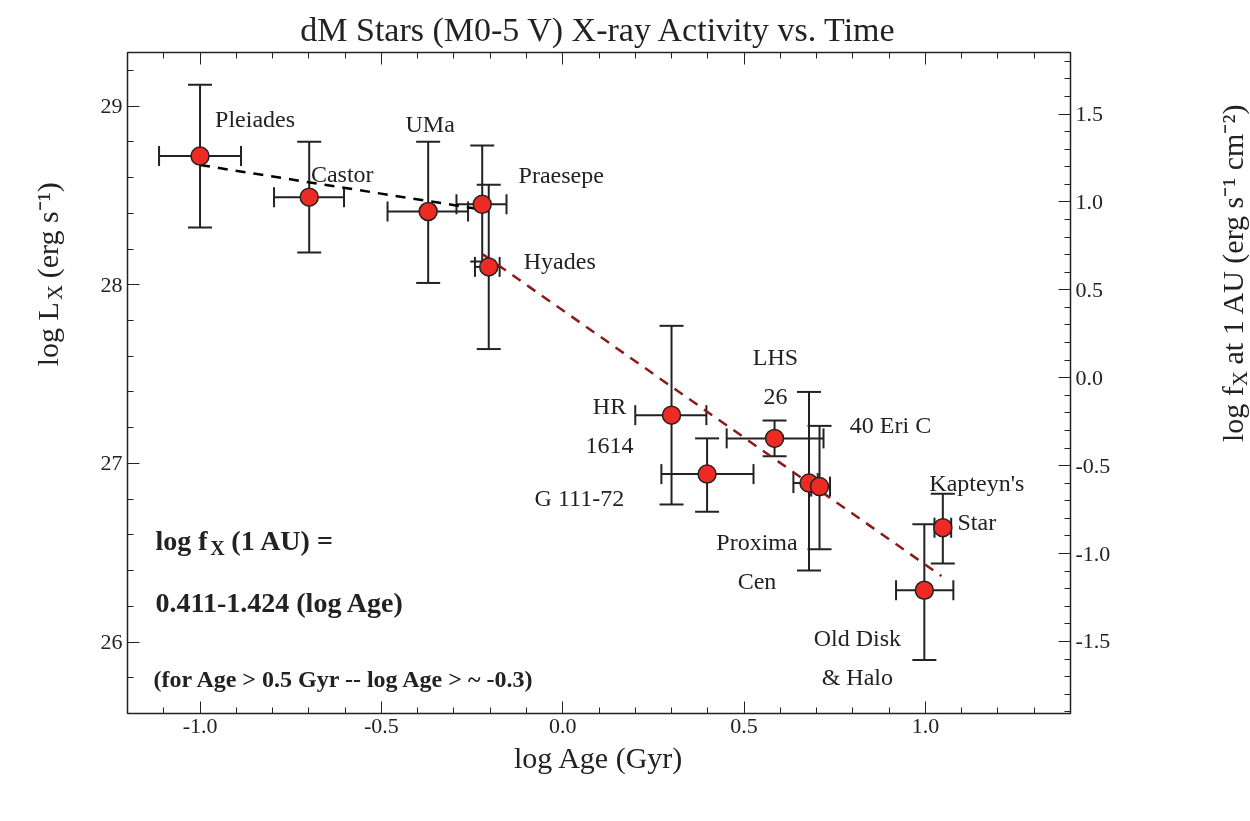  I want to click on x-tick-label: -1.0, so click(200, 725).